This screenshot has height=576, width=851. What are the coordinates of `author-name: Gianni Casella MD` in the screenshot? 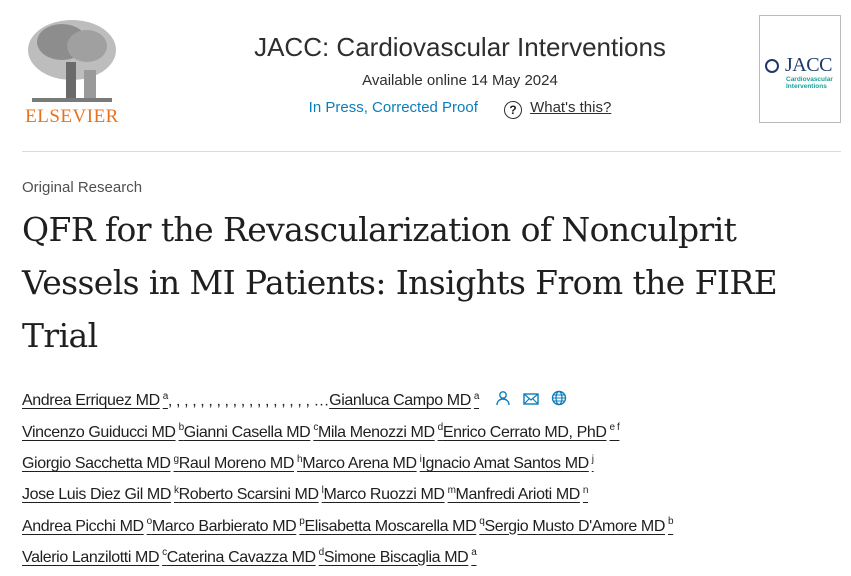 It's located at (247, 432).